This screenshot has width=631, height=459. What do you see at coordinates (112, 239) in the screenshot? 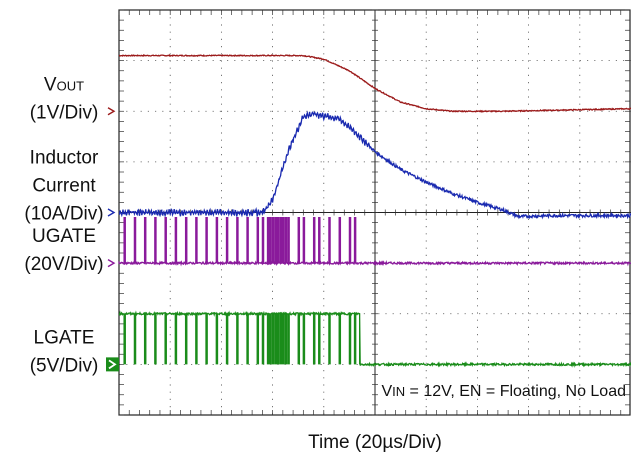
I see `channel-markers` at bounding box center [112, 239].